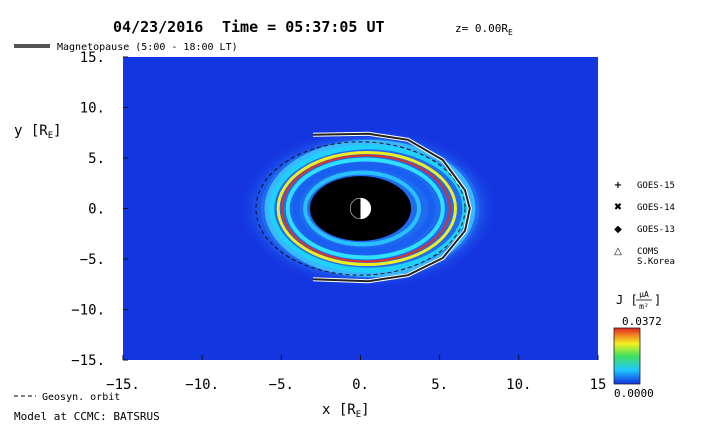  I want to click on y-tick-label: −15., so click(88, 361).